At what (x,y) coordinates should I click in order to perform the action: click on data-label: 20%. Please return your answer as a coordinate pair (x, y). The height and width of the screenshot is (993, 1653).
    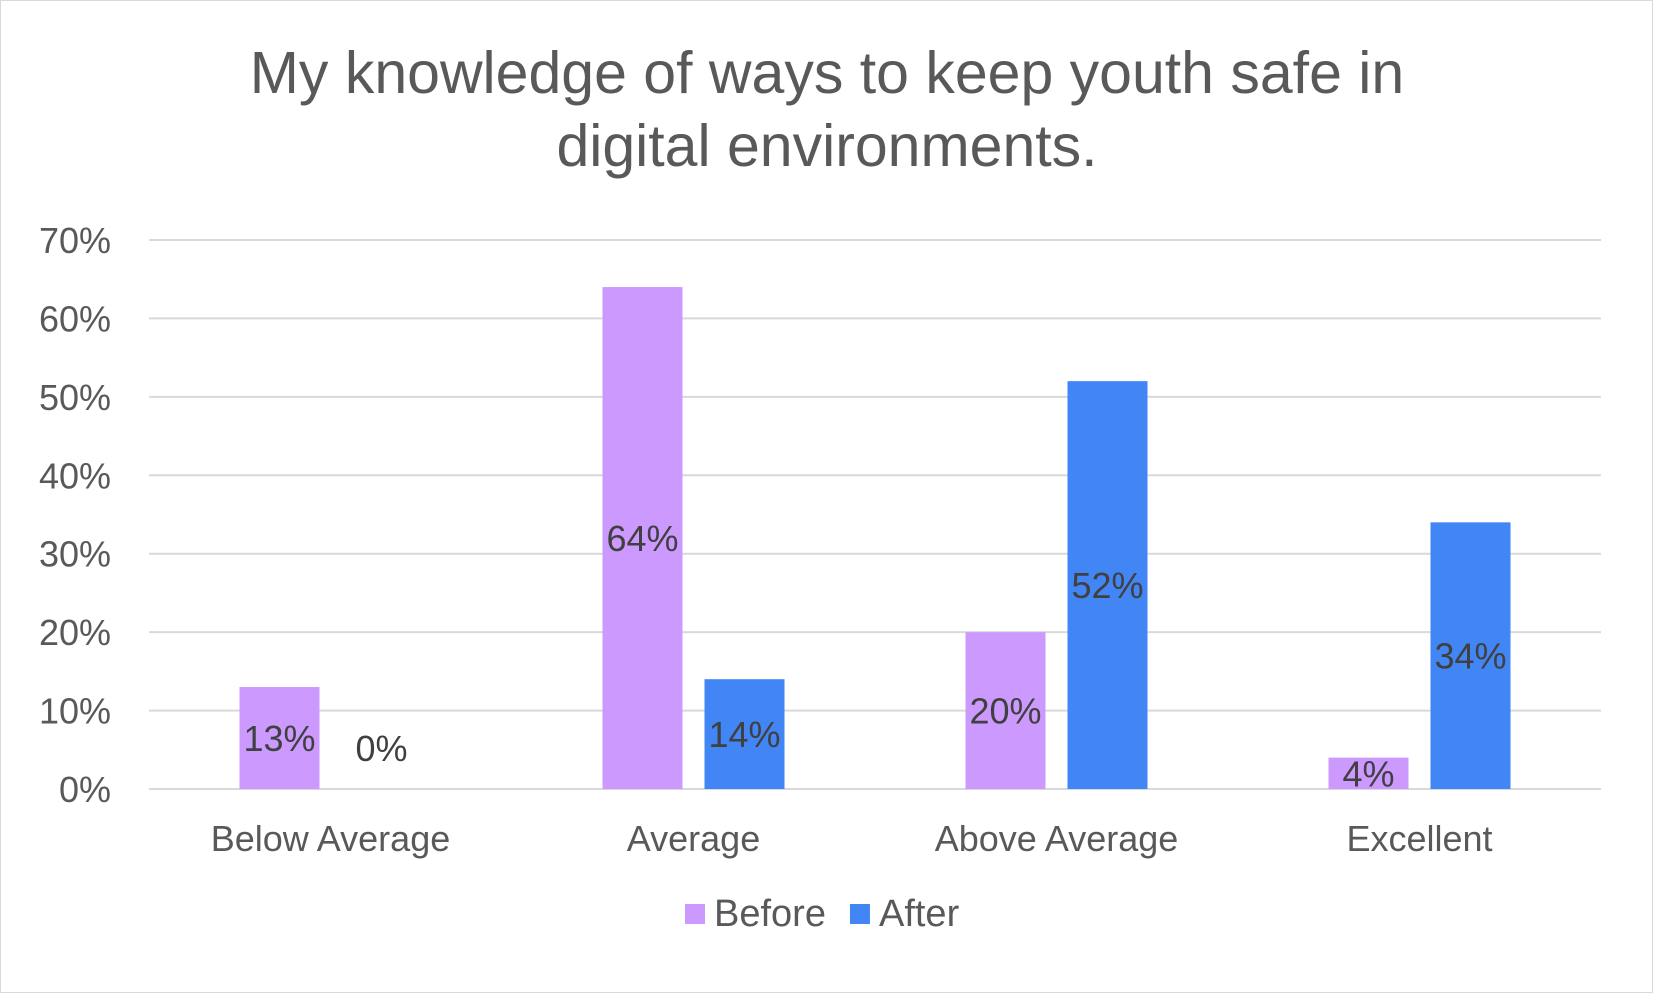
    Looking at the image, I should click on (1005, 711).